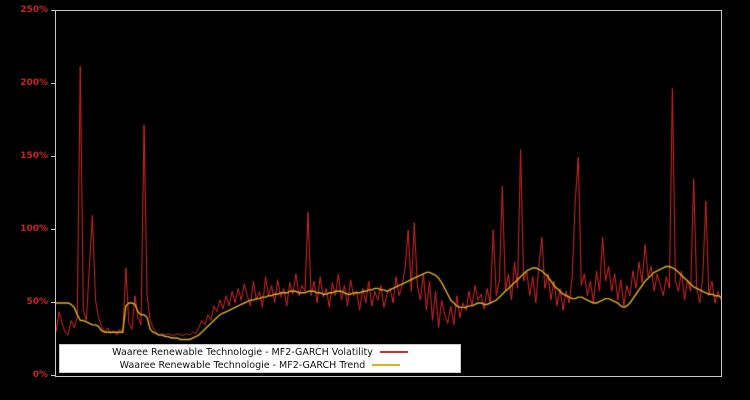 The image size is (750, 400). Describe the element at coordinates (34, 156) in the screenshot. I see `y-tick-label-150: 150%` at that location.